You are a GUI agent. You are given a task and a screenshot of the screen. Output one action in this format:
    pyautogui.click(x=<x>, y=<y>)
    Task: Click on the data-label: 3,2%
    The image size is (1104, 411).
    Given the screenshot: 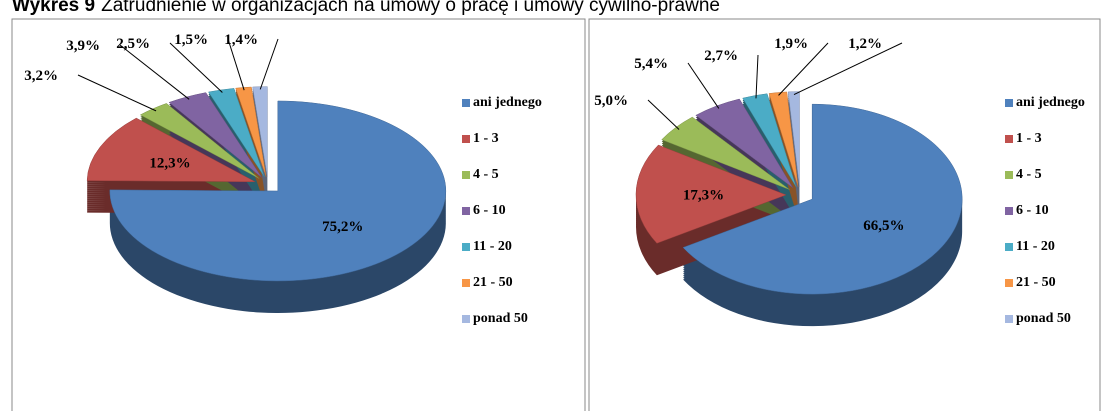 What is the action you would take?
    pyautogui.click(x=41, y=76)
    